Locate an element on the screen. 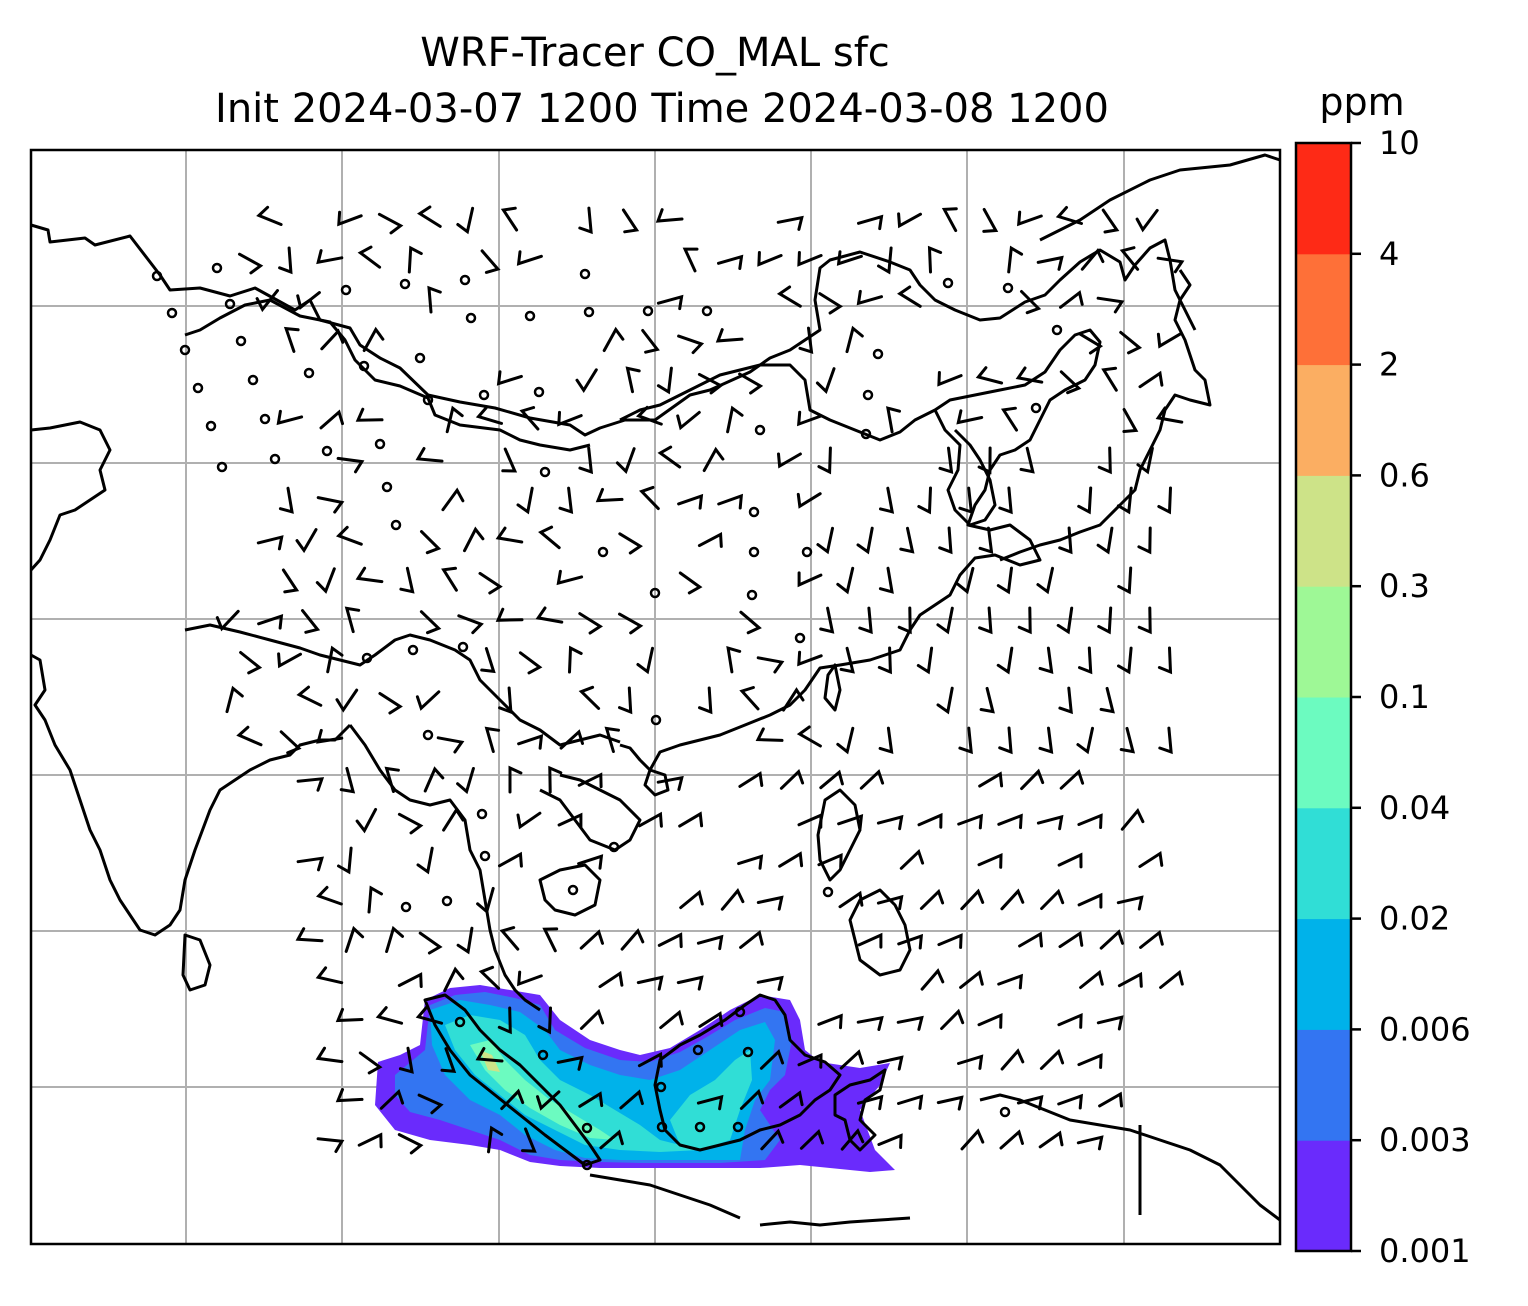  coast-india is located at coordinates (191, 795).